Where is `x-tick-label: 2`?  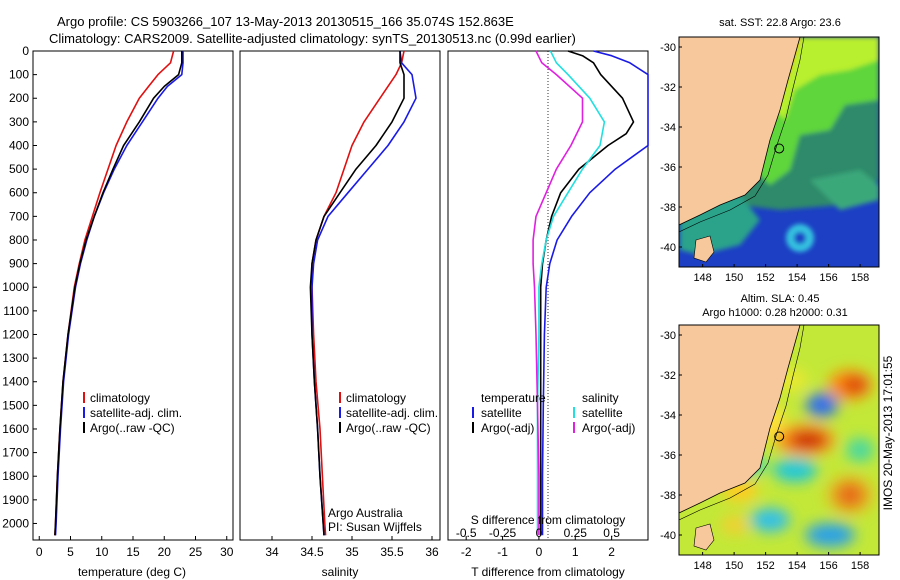 x-tick-label: 2 is located at coordinates (611, 552).